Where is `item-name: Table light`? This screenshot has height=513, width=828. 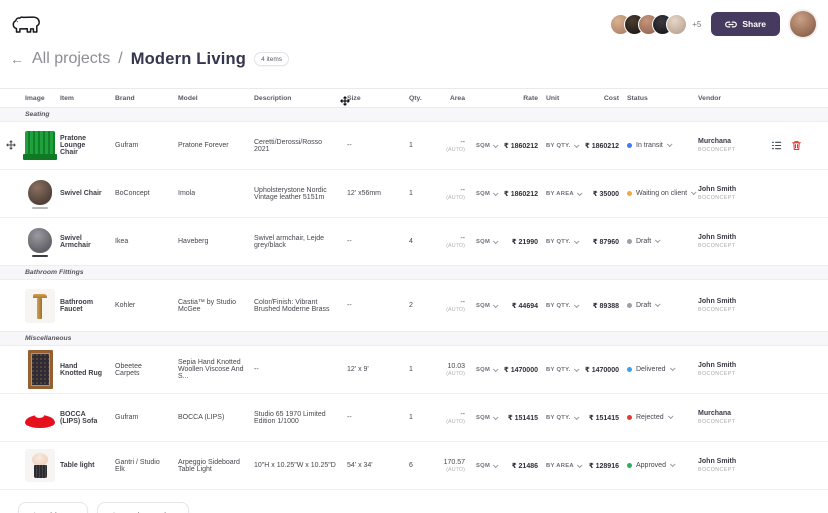
item-name: Table light is located at coordinates (77, 465).